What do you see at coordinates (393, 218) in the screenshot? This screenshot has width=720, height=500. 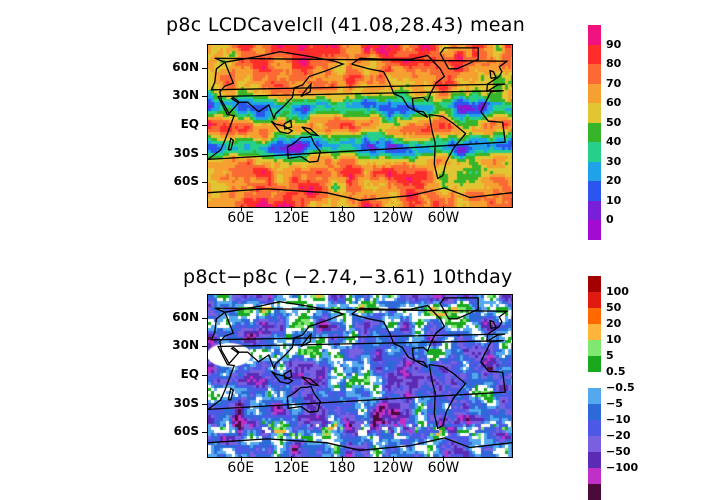 I see `x-tick-label: 120W` at bounding box center [393, 218].